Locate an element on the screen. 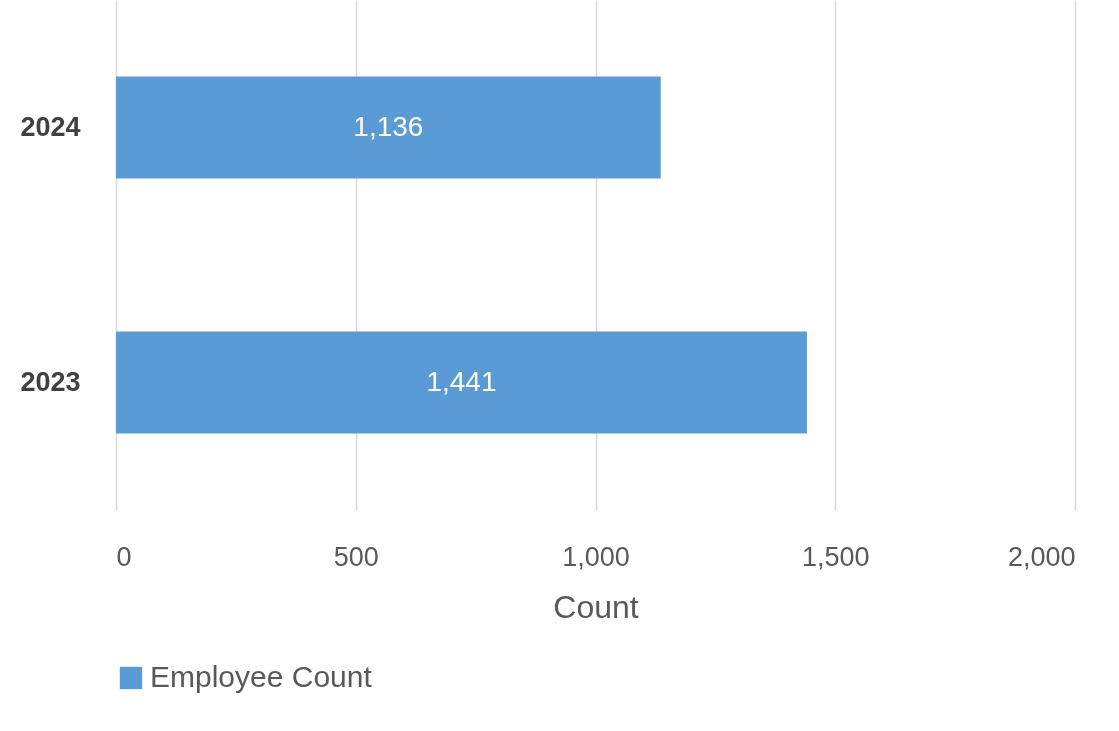  y-tick-label: 2023 is located at coordinates (50, 381).